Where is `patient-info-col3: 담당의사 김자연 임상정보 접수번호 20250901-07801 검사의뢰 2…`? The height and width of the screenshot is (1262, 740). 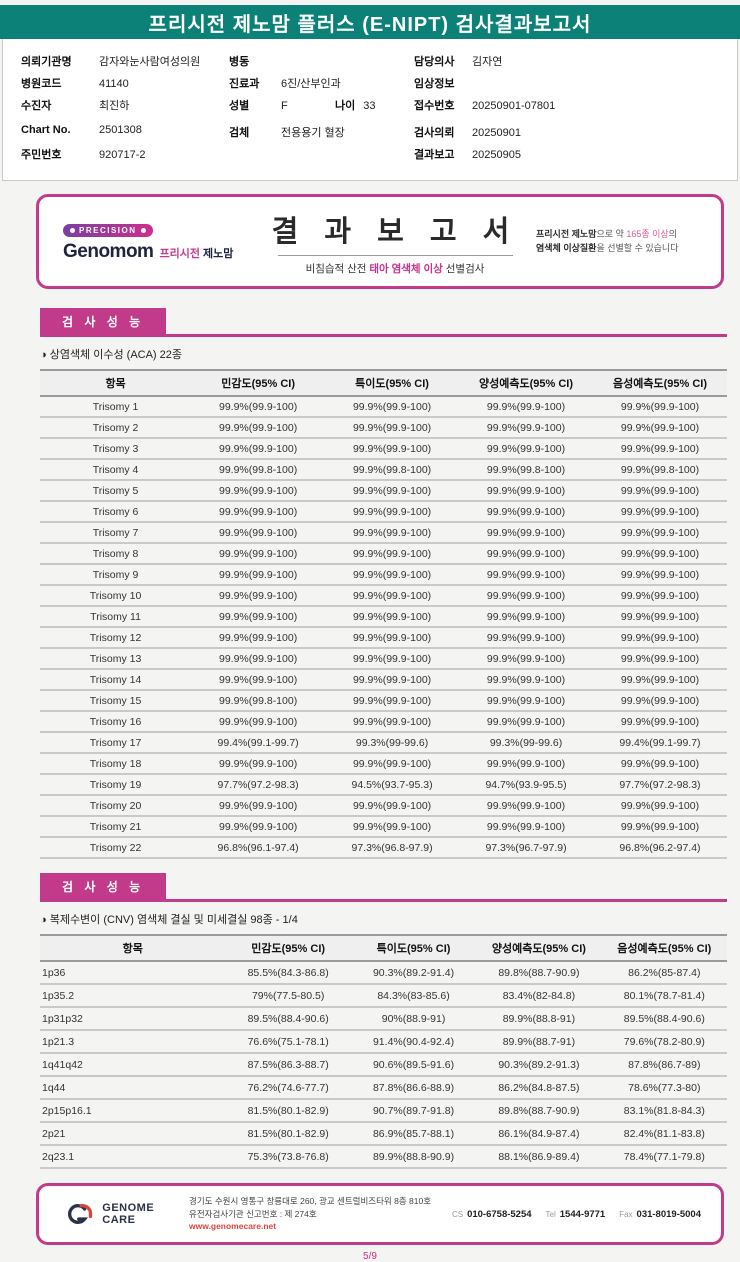
patient-info-col3: 담당의사 김자연 임상정보 접수번호 20250901-07801 검사의뢰 2… is located at coordinates (564, 110).